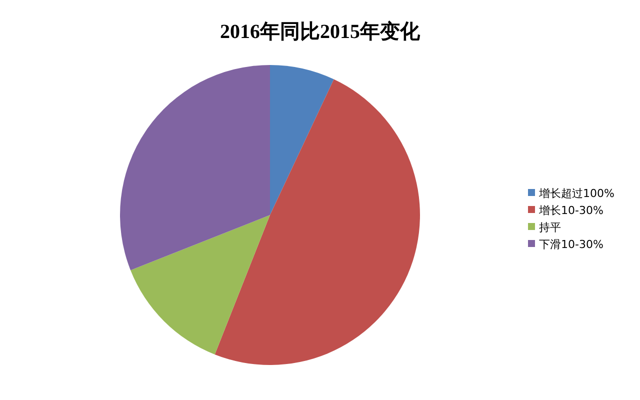  I want to click on legend-label: 增长10-30%, so click(571, 210).